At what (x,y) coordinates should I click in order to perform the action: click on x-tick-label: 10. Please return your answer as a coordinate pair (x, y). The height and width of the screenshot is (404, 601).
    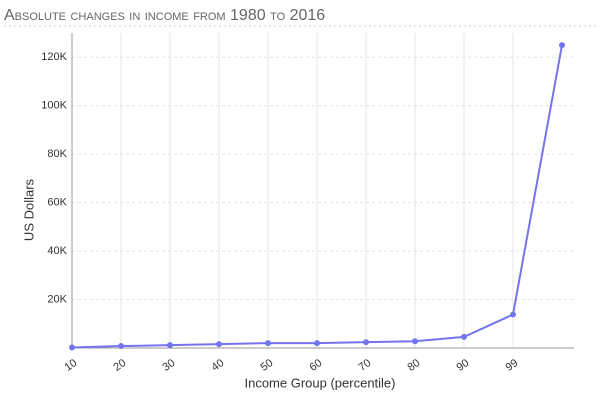
    Looking at the image, I should click on (70, 365).